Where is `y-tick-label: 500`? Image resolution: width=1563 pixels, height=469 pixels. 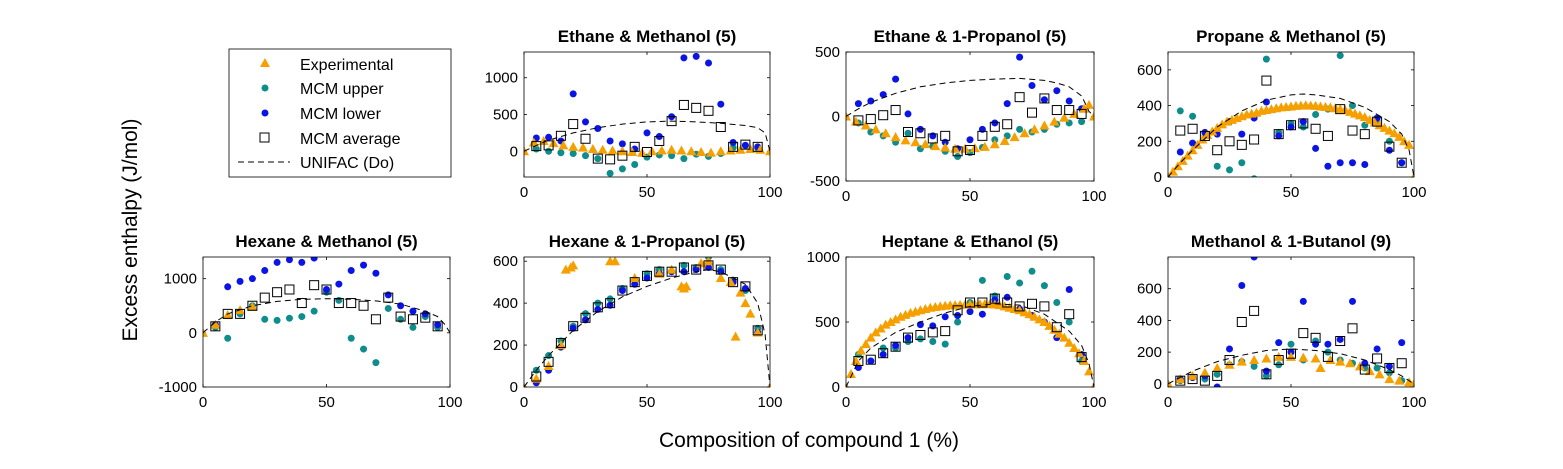
y-tick-label: 500 is located at coordinates (505, 115).